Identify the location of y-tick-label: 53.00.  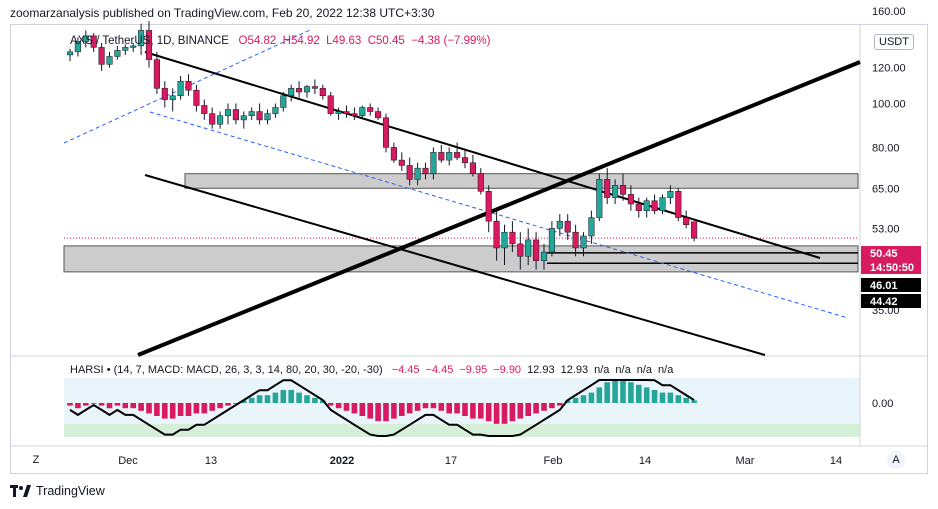
(886, 229).